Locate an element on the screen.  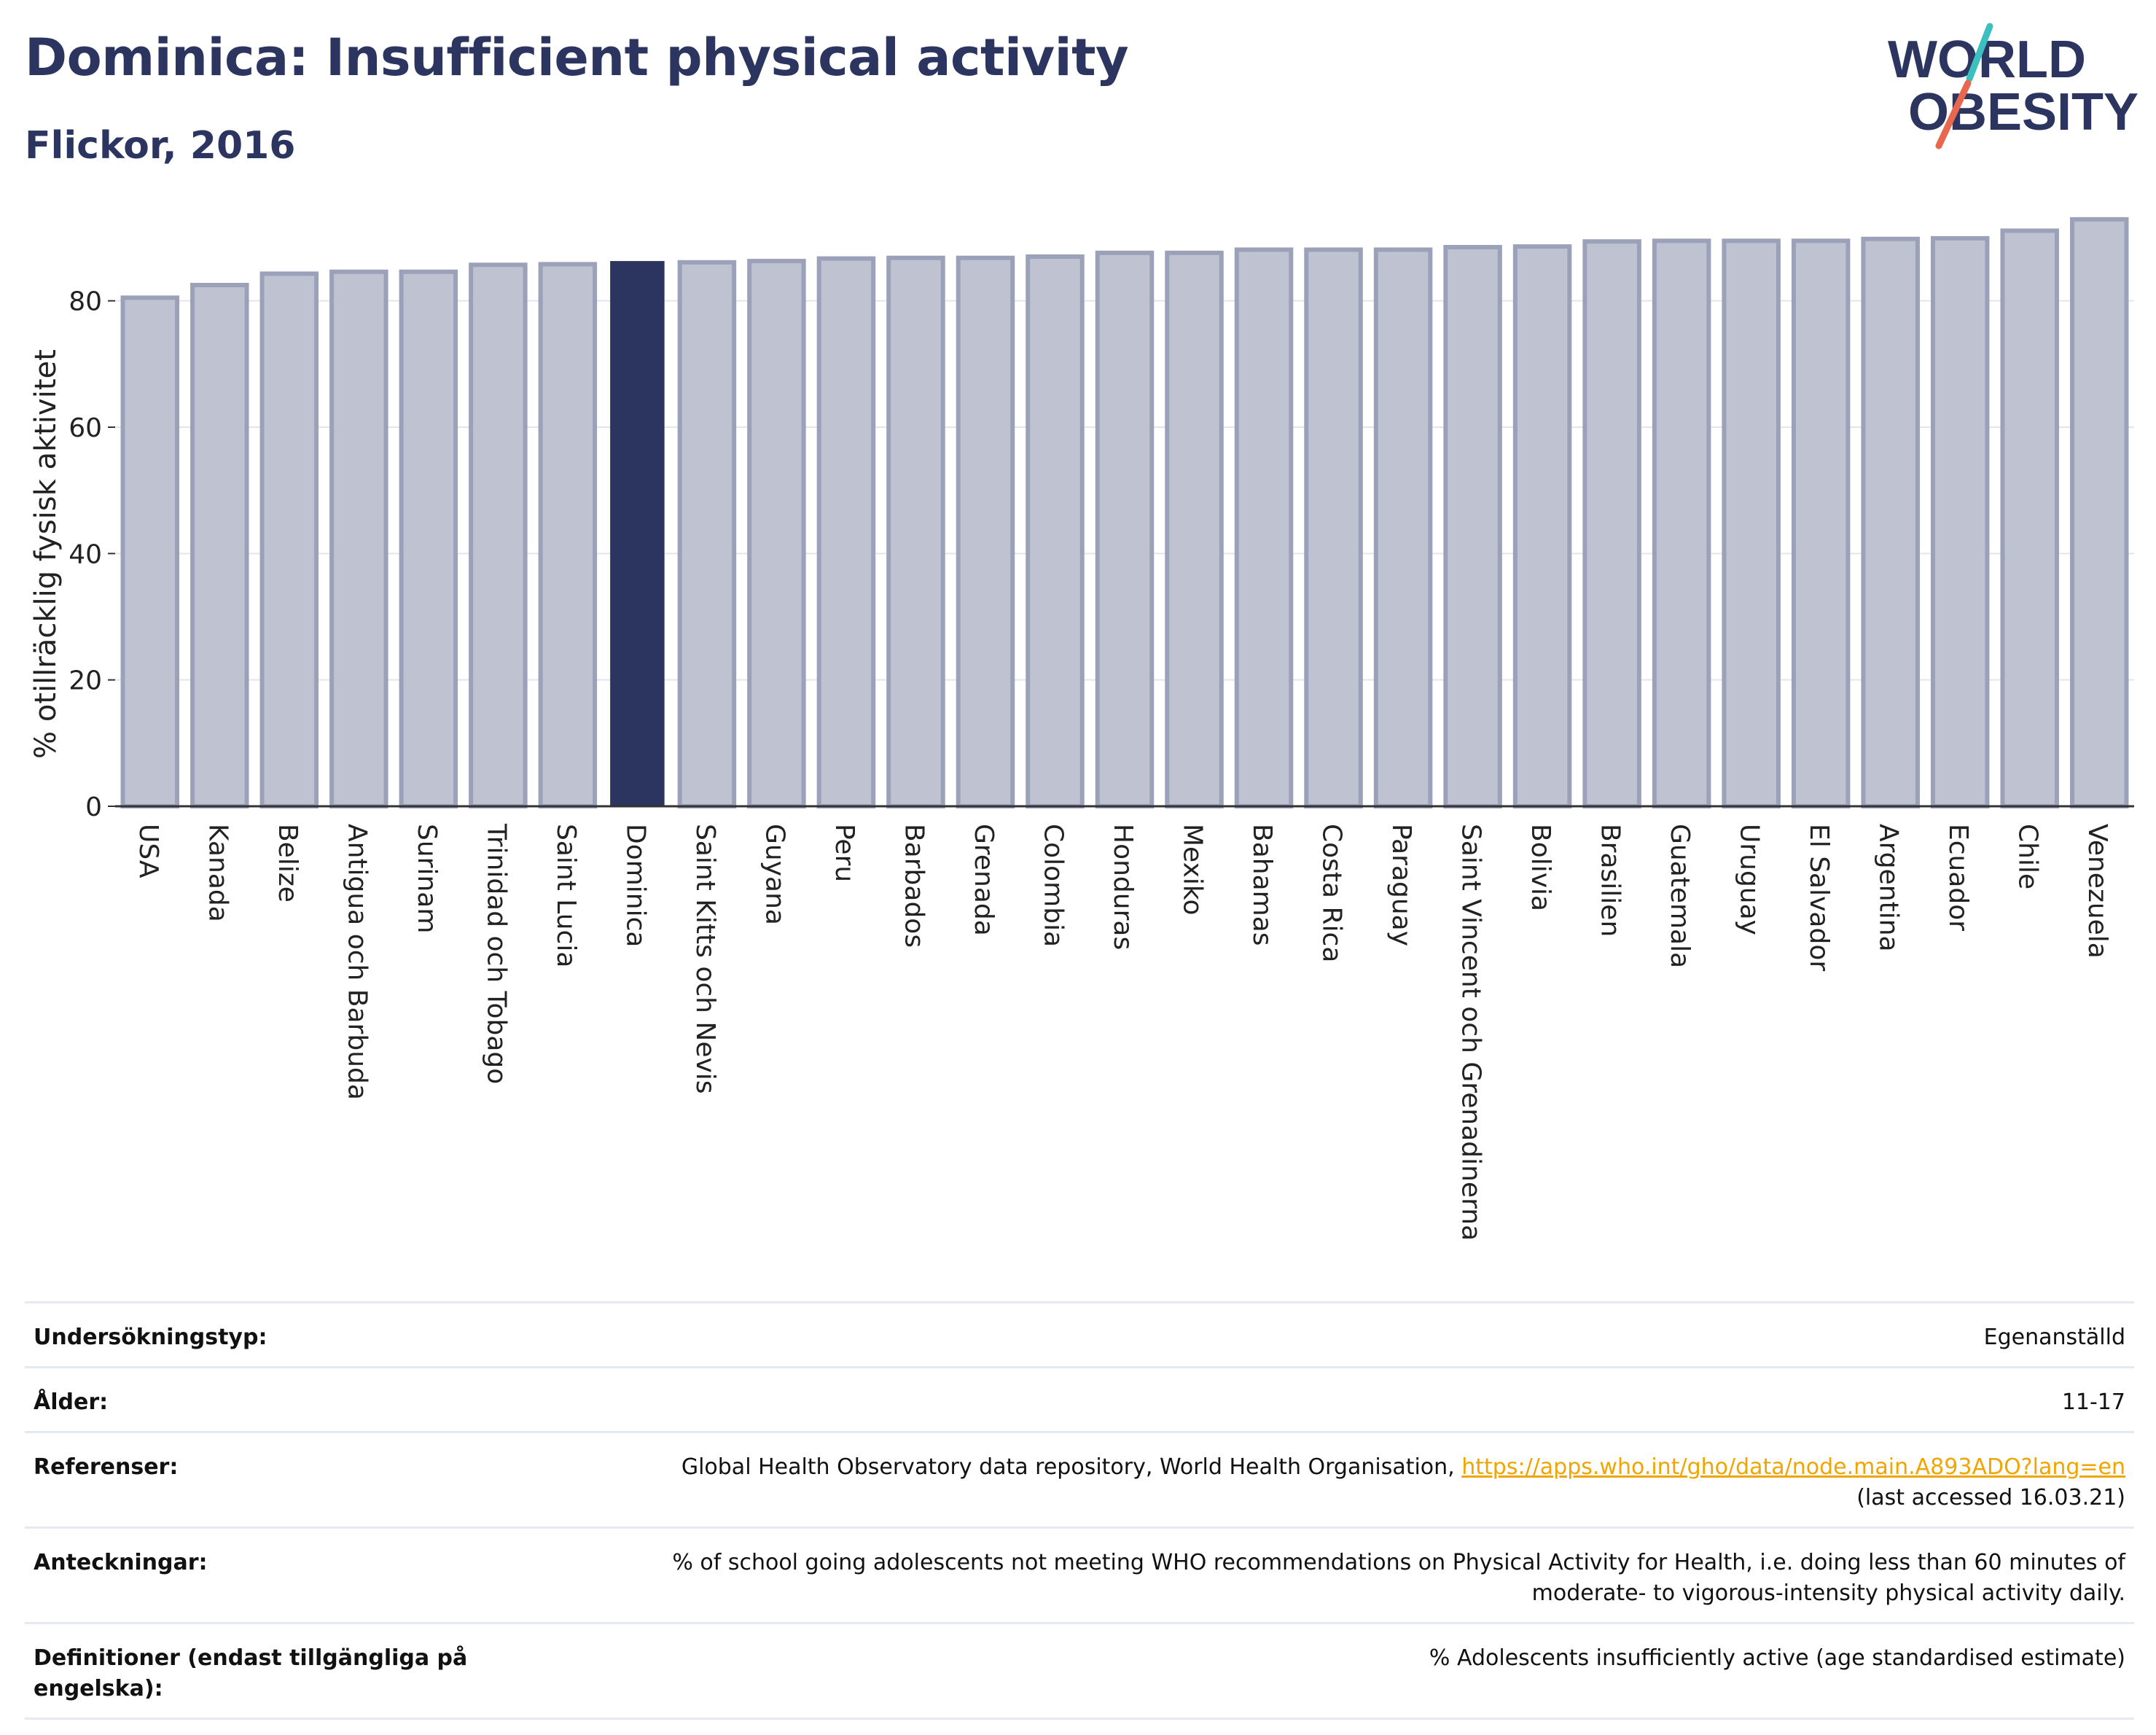
y-axis-label: % otillräcklig fysisk aktivitet is located at coordinates (46, 554).